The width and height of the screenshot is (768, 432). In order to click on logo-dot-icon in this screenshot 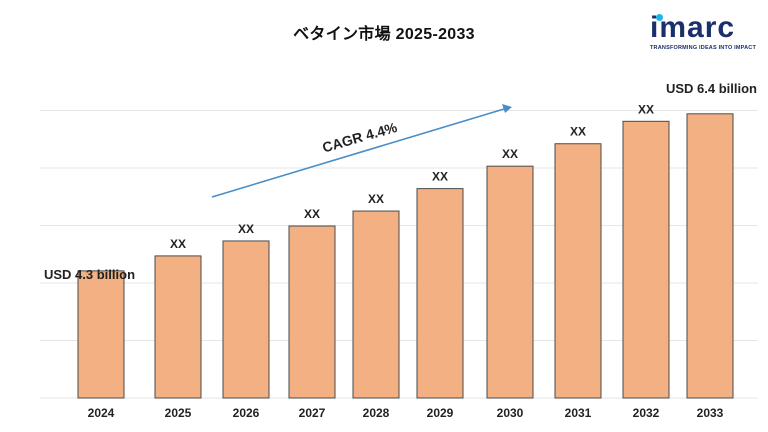, I will do `click(659, 17)`.